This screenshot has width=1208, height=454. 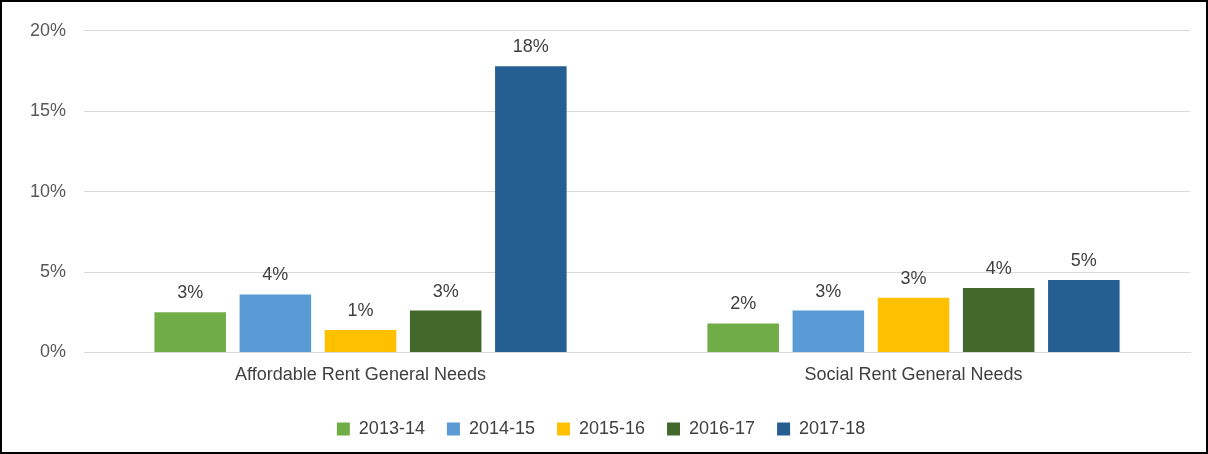 What do you see at coordinates (53, 351) in the screenshot?
I see `y-tick-label: 0%` at bounding box center [53, 351].